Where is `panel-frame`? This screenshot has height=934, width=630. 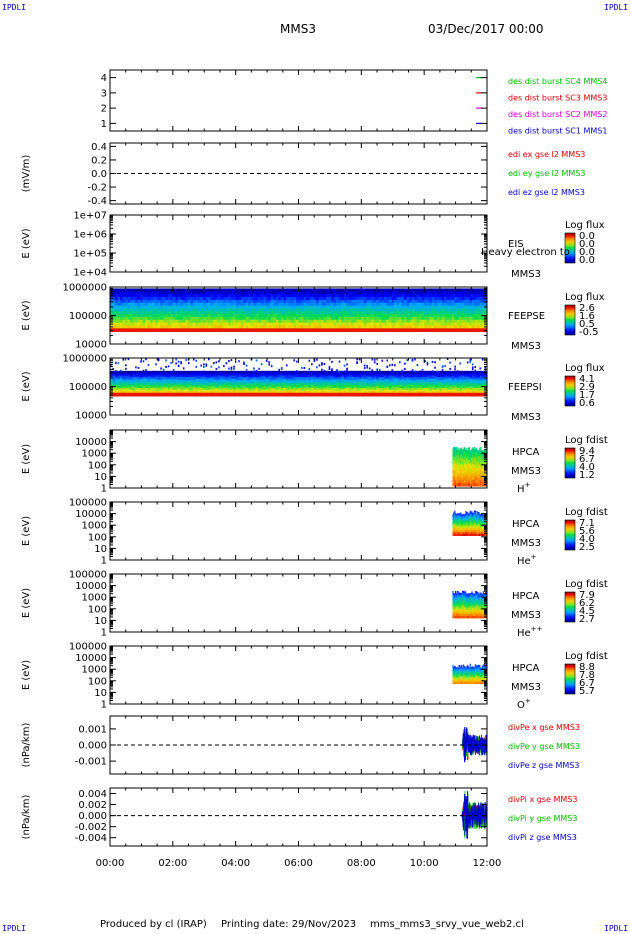 panel-frame is located at coordinates (298, 100).